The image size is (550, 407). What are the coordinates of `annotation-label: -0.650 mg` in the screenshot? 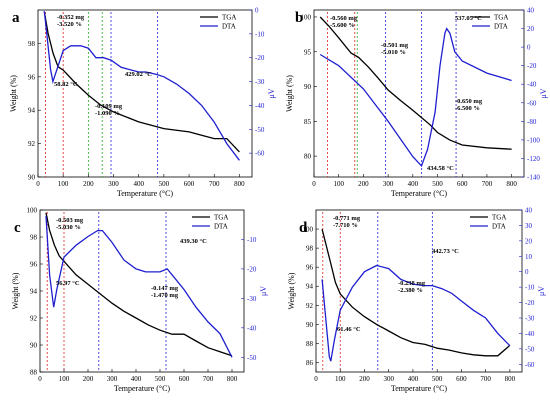 It's located at (469, 101).